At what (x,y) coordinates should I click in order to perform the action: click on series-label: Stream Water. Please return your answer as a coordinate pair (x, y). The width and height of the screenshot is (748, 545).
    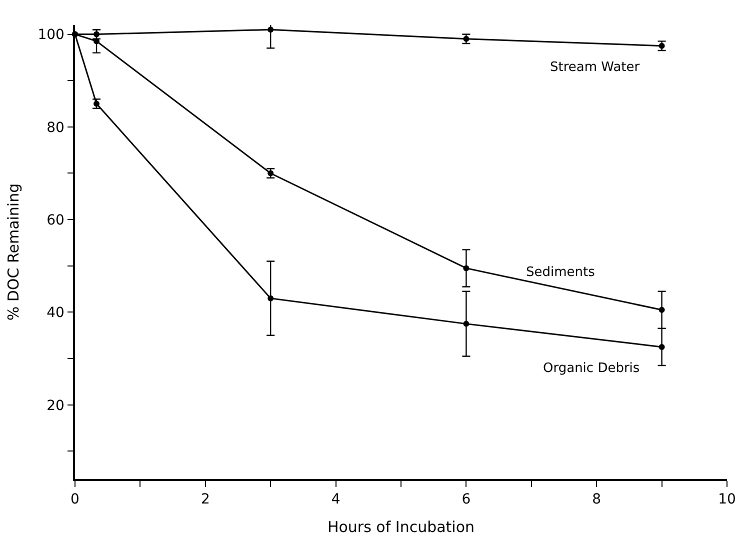
    Looking at the image, I should click on (595, 67).